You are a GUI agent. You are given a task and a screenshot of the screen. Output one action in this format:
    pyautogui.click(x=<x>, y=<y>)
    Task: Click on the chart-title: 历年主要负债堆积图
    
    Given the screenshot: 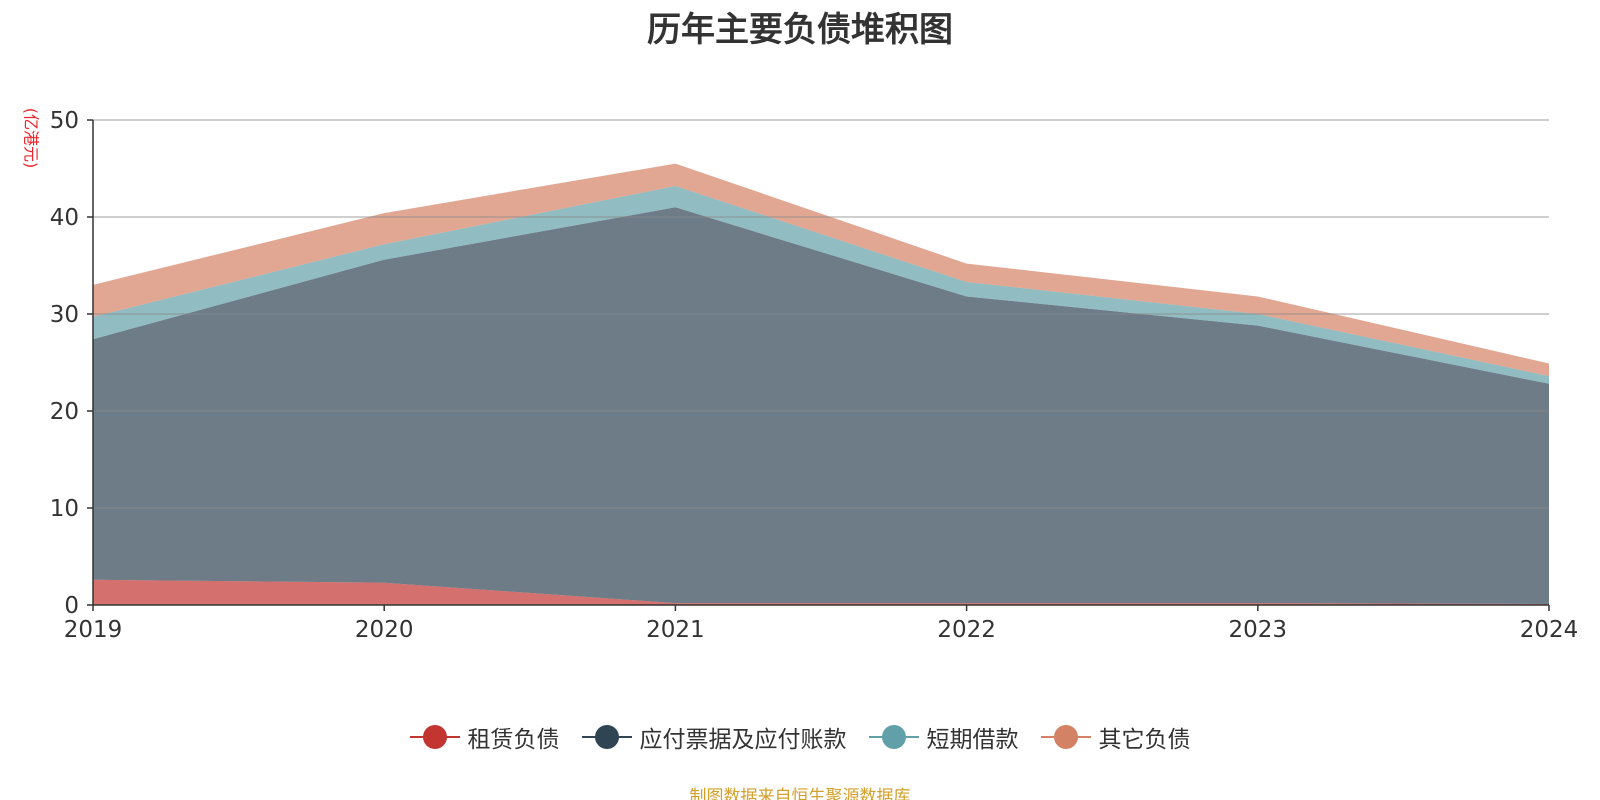 What is the action you would take?
    pyautogui.click(x=800, y=30)
    